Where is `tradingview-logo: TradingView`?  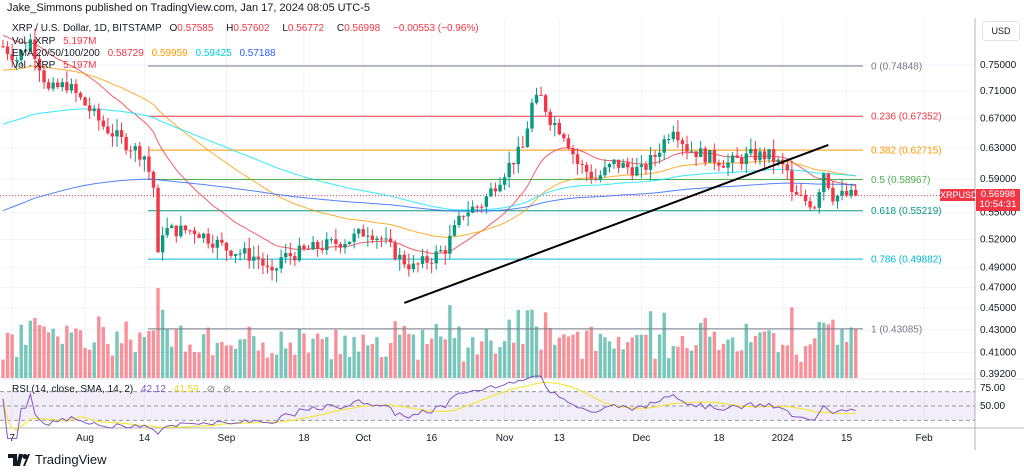
tradingview-logo: TradingView is located at coordinates (57, 459).